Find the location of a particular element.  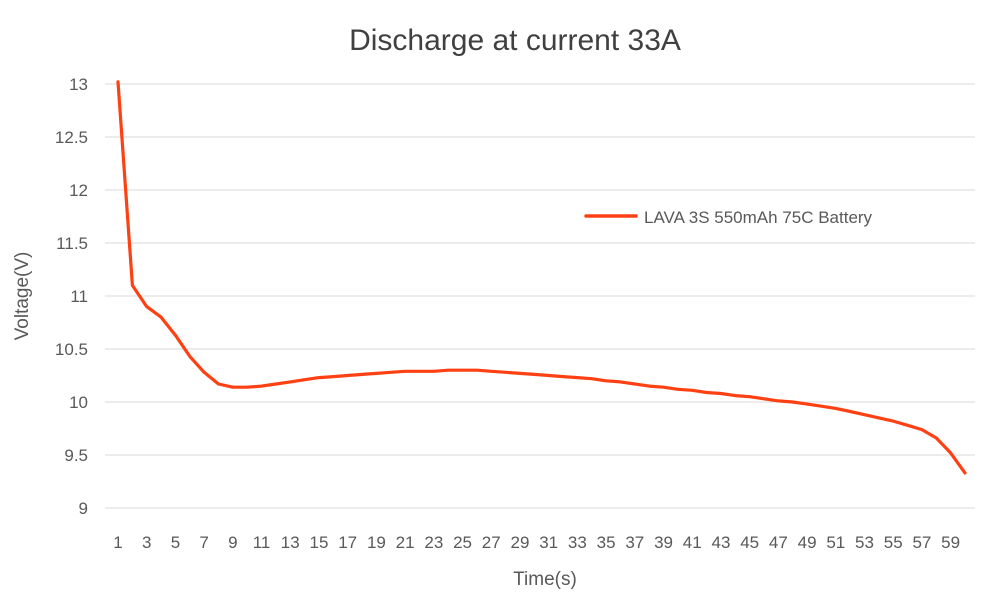

x-tick-label: 23 is located at coordinates (433, 542).